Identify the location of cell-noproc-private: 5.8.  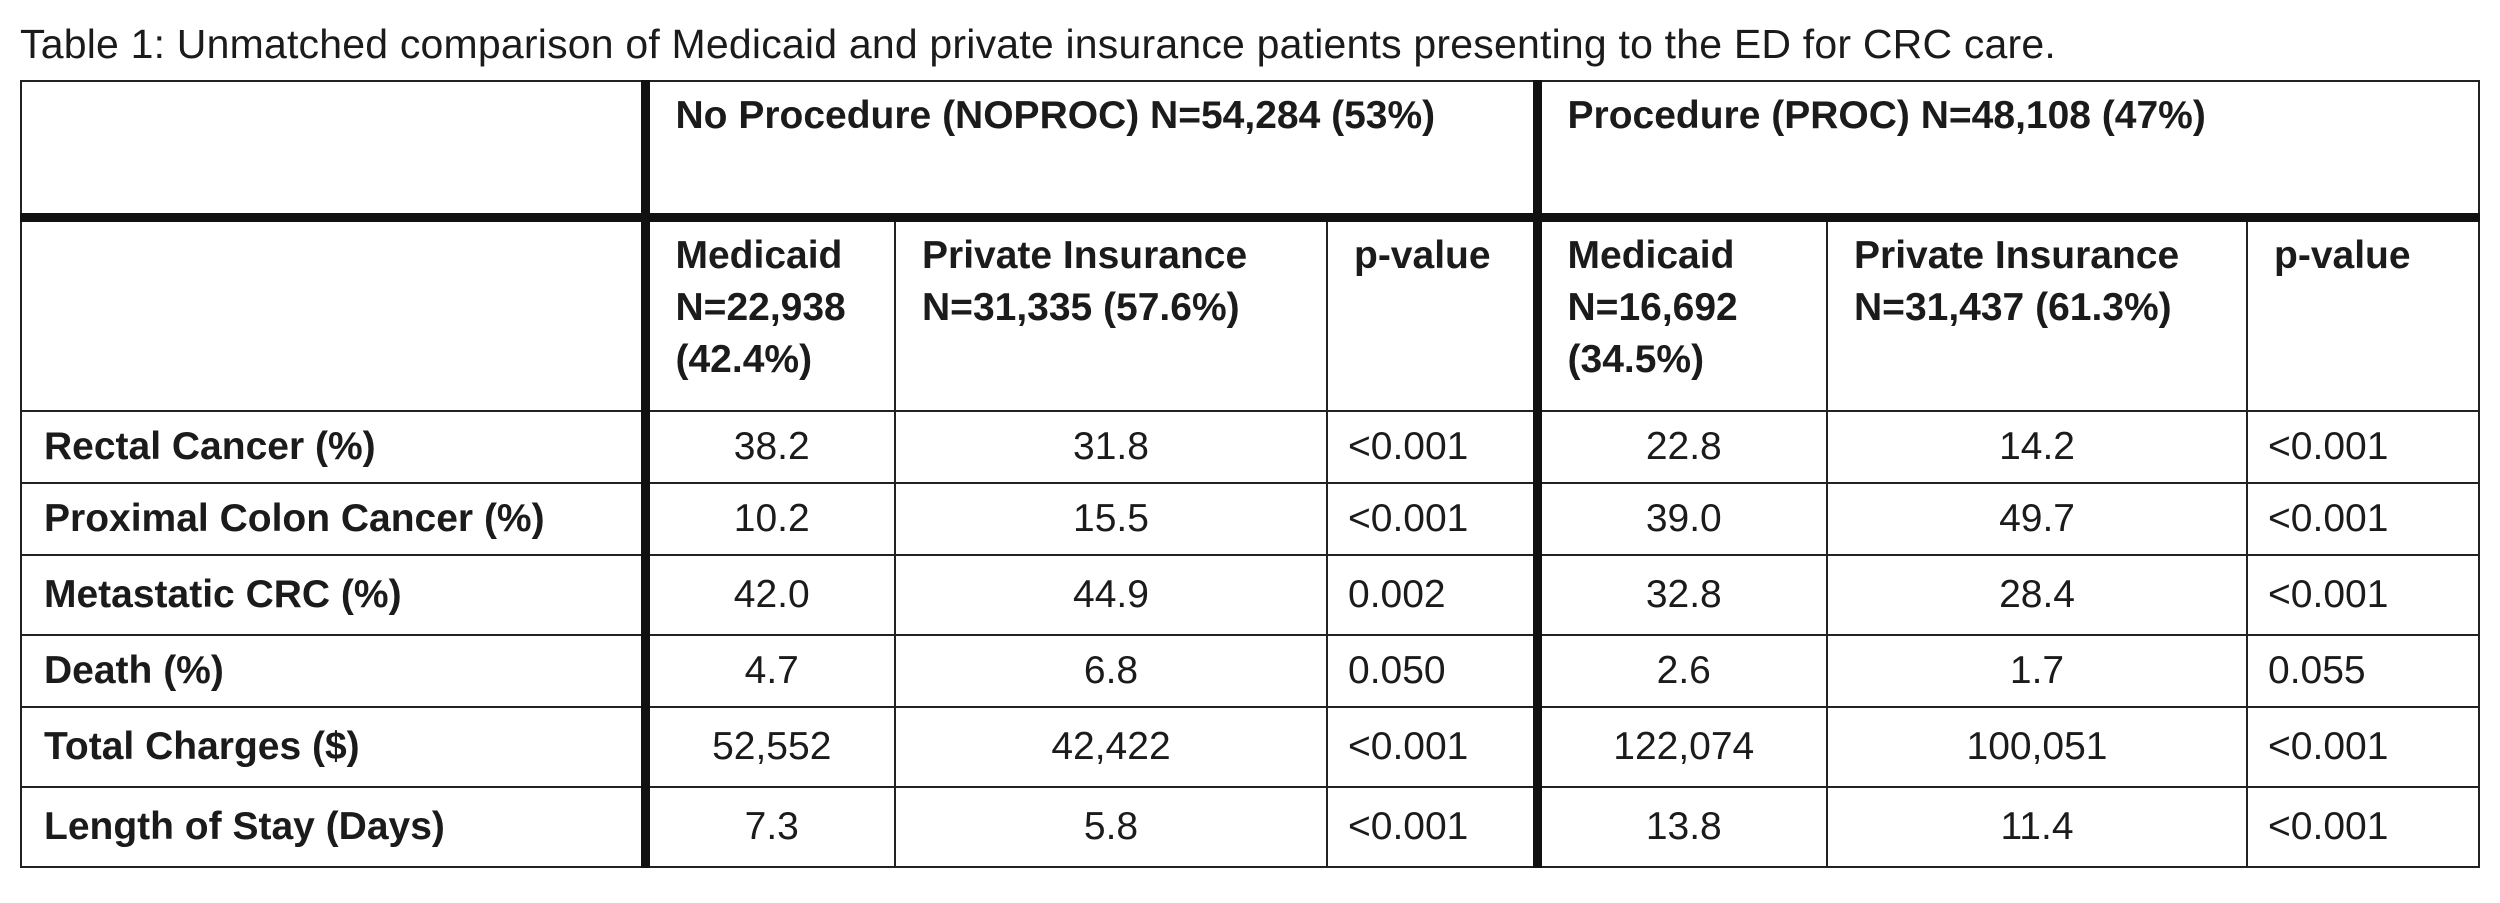
(1111, 827).